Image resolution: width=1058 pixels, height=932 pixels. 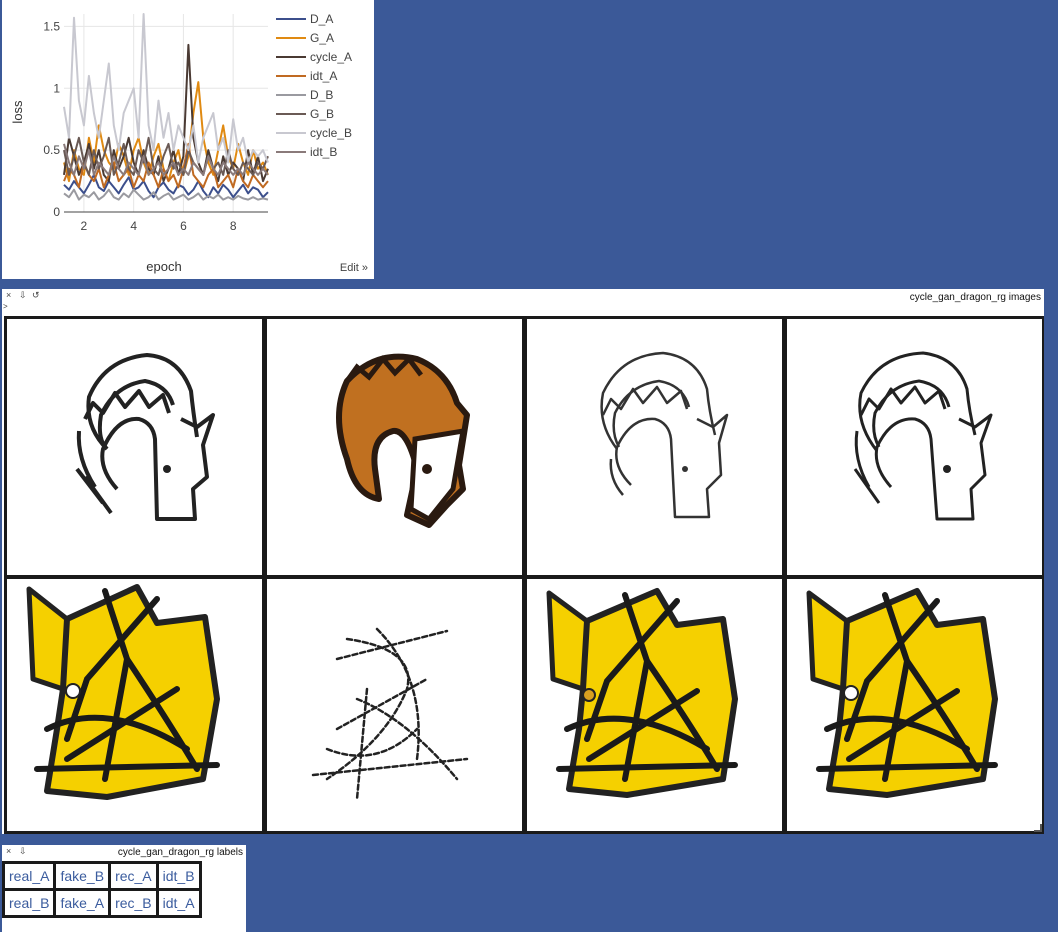 What do you see at coordinates (56, 212) in the screenshot?
I see `y-tick-label: 0` at bounding box center [56, 212].